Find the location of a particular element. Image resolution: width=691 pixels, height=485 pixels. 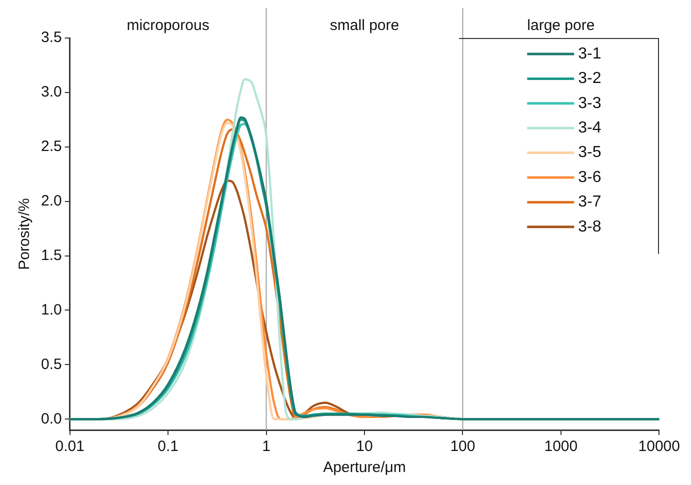

x-axis-title: Aperture/μm is located at coordinates (364, 467).